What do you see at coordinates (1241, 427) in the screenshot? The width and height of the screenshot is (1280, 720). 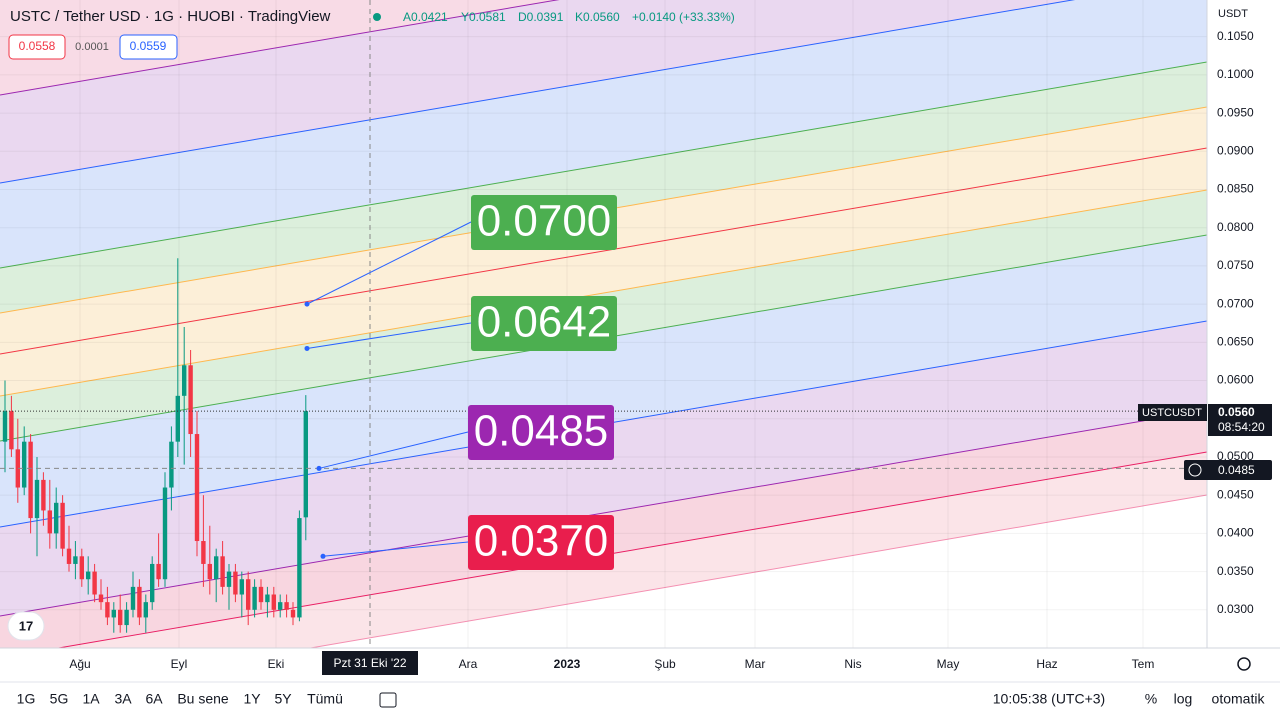 I see `countdown: 08:54:20` at bounding box center [1241, 427].